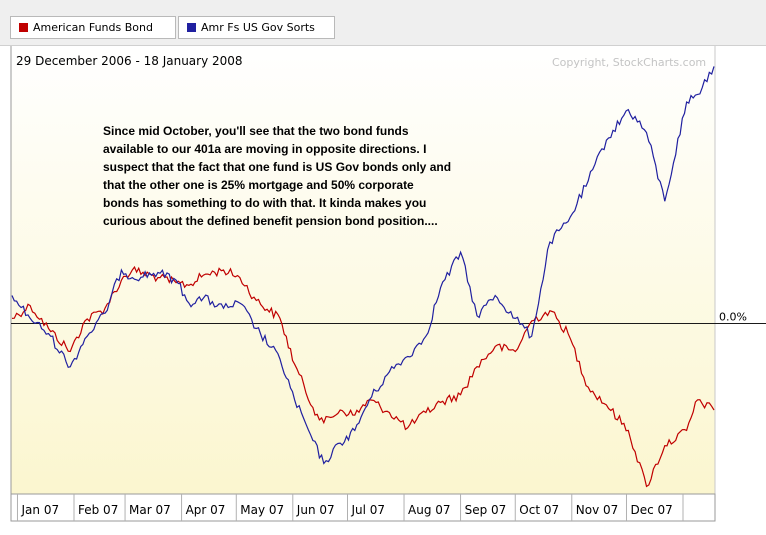 The image size is (766, 535). I want to click on x-tick-label: Jul 07, so click(368, 510).